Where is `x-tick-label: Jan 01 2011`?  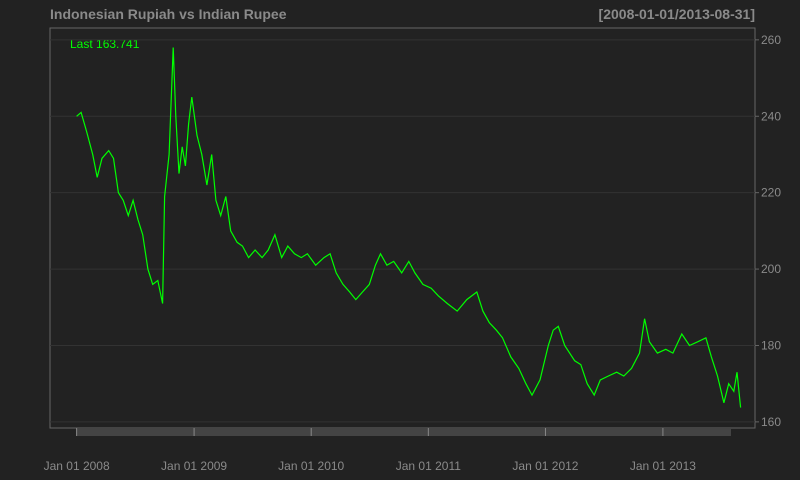
x-tick-label: Jan 01 2011 is located at coordinates (428, 466).